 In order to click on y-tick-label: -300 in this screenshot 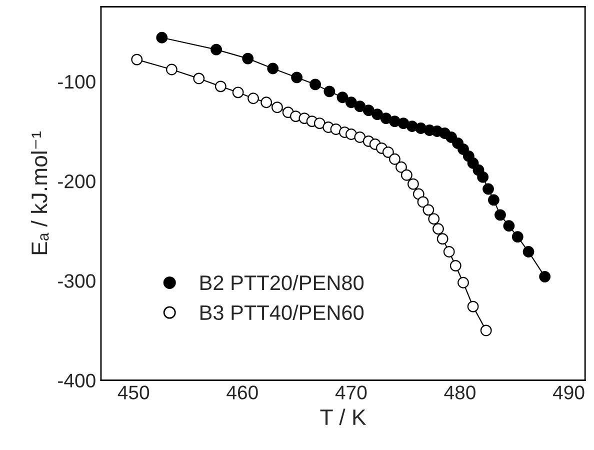, I will do `click(77, 281)`.